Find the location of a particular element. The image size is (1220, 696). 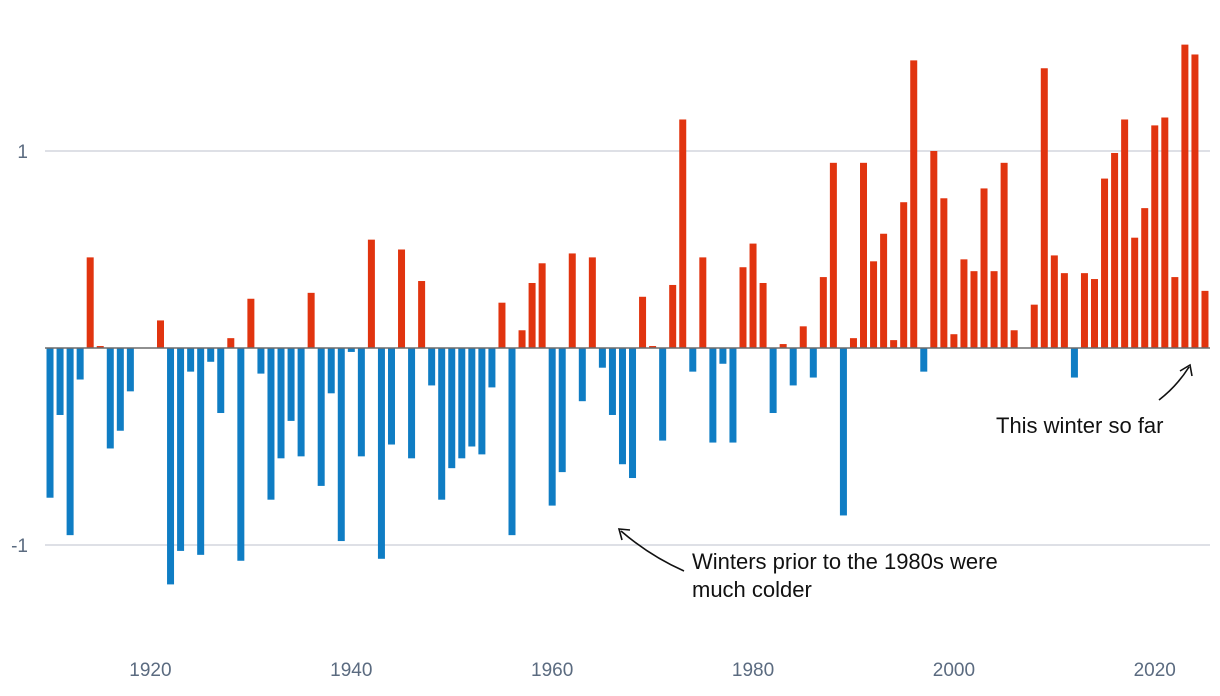

bar-1963 is located at coordinates (582, 375).